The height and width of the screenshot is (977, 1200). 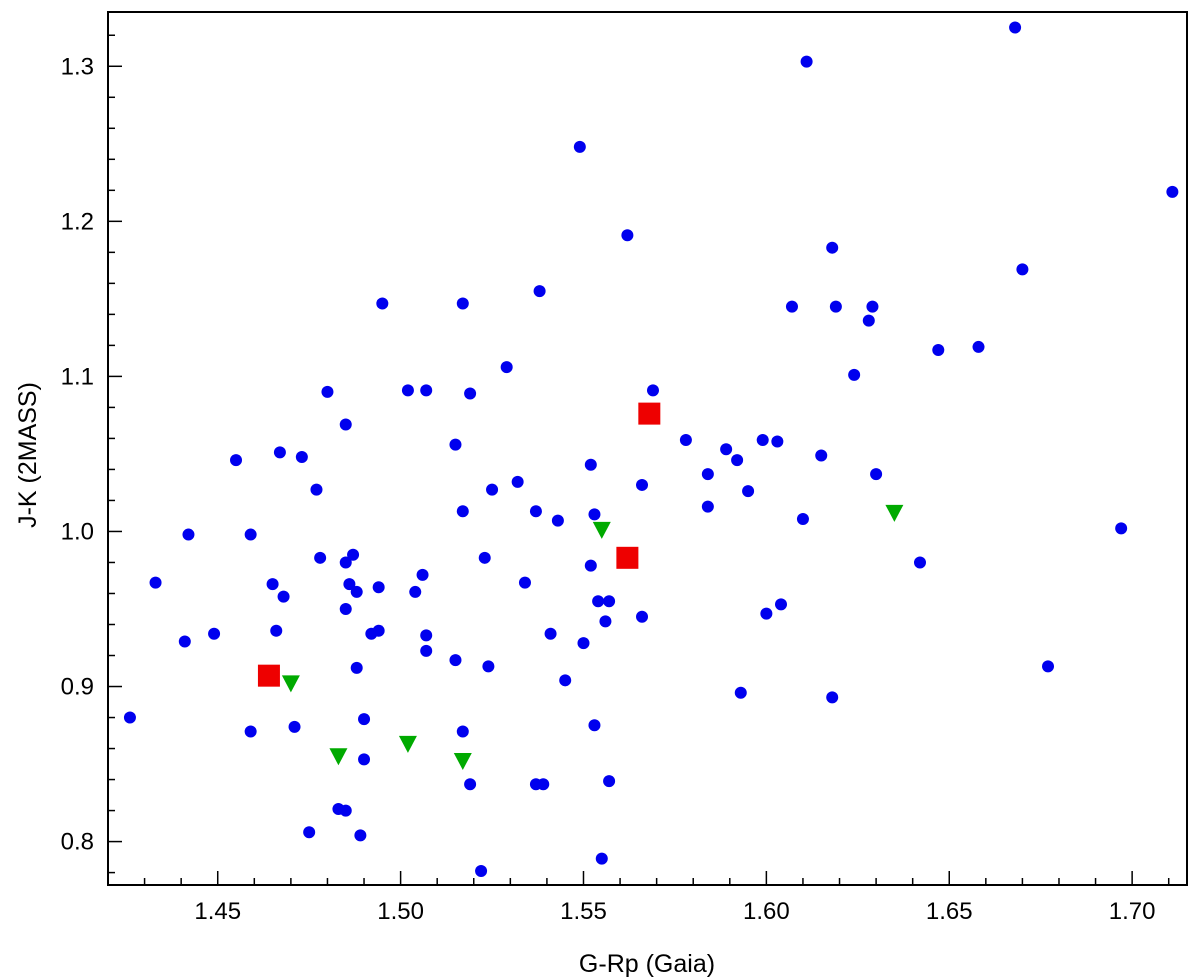 I want to click on y-tick-label: 1.0, so click(x=77, y=531).